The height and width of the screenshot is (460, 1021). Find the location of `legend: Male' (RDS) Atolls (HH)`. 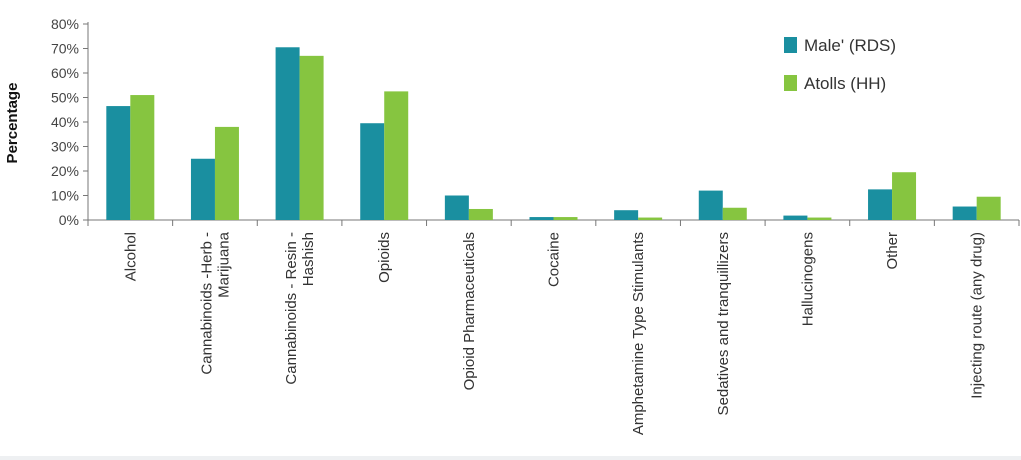

legend: Male' (RDS) Atolls (HH) is located at coordinates (840, 64).